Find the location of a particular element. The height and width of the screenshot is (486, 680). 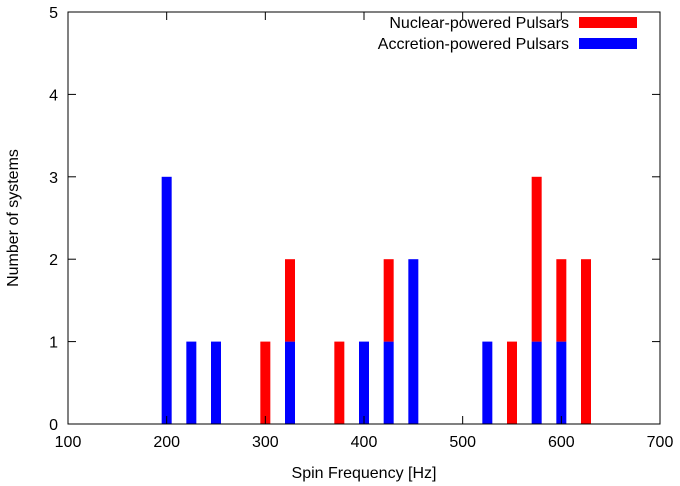

x-axis-label: Spin Frequency [Hz] is located at coordinates (364, 473).